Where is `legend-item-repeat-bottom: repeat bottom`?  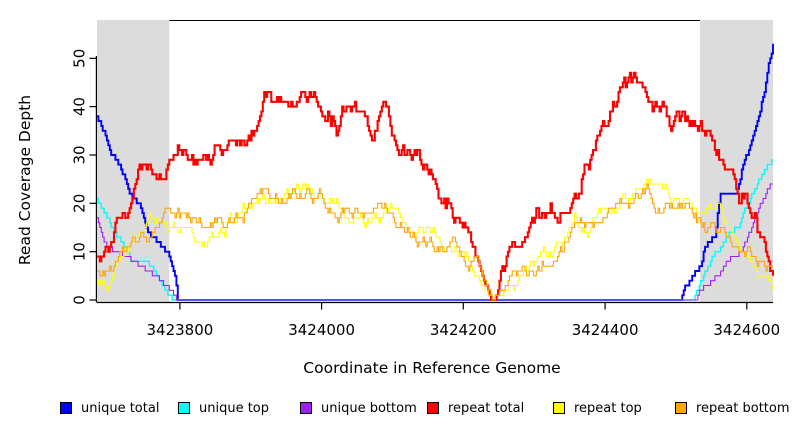
legend-item-repeat-bottom: repeat bottom is located at coordinates (732, 408).